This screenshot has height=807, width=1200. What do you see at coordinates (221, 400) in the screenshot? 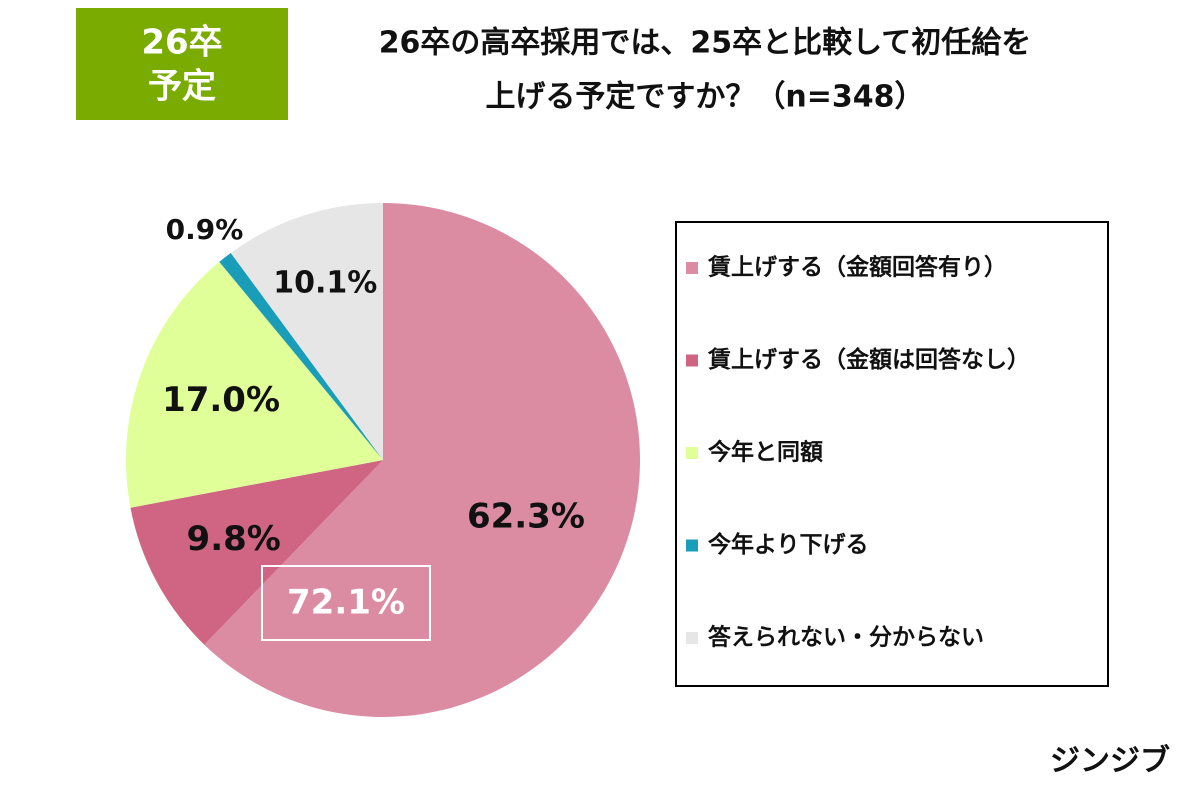
I see `data-label: 17.0%` at bounding box center [221, 400].